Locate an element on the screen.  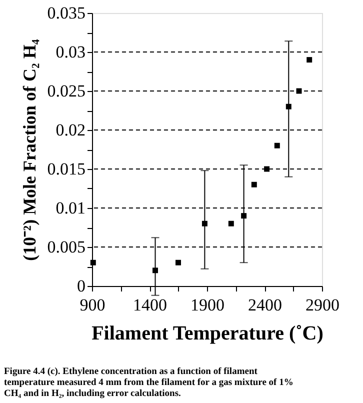
x-tick-label: 900 is located at coordinates (93, 305).